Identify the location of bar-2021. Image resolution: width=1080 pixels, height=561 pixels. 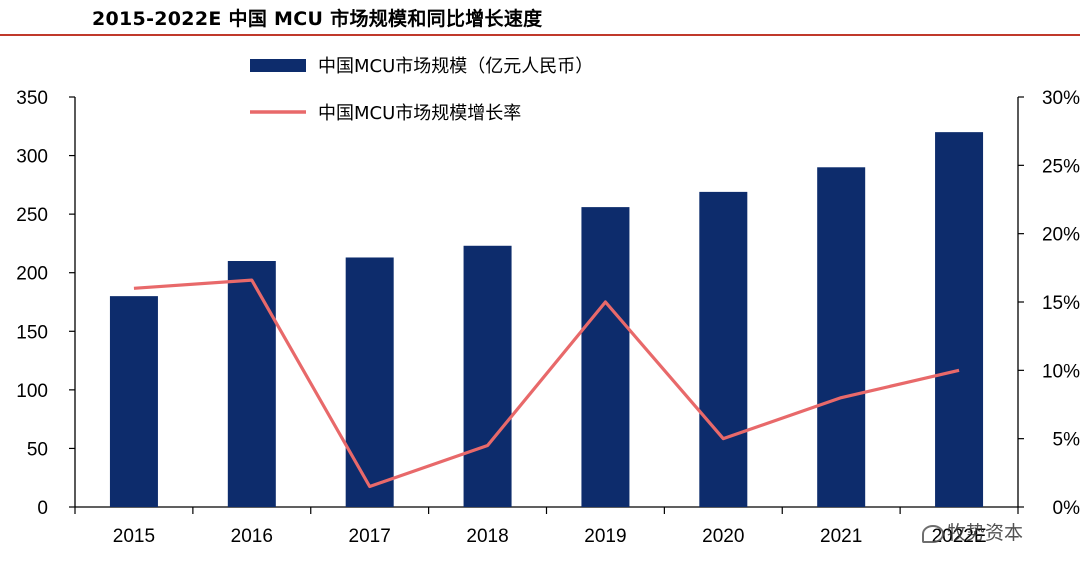
(841, 337).